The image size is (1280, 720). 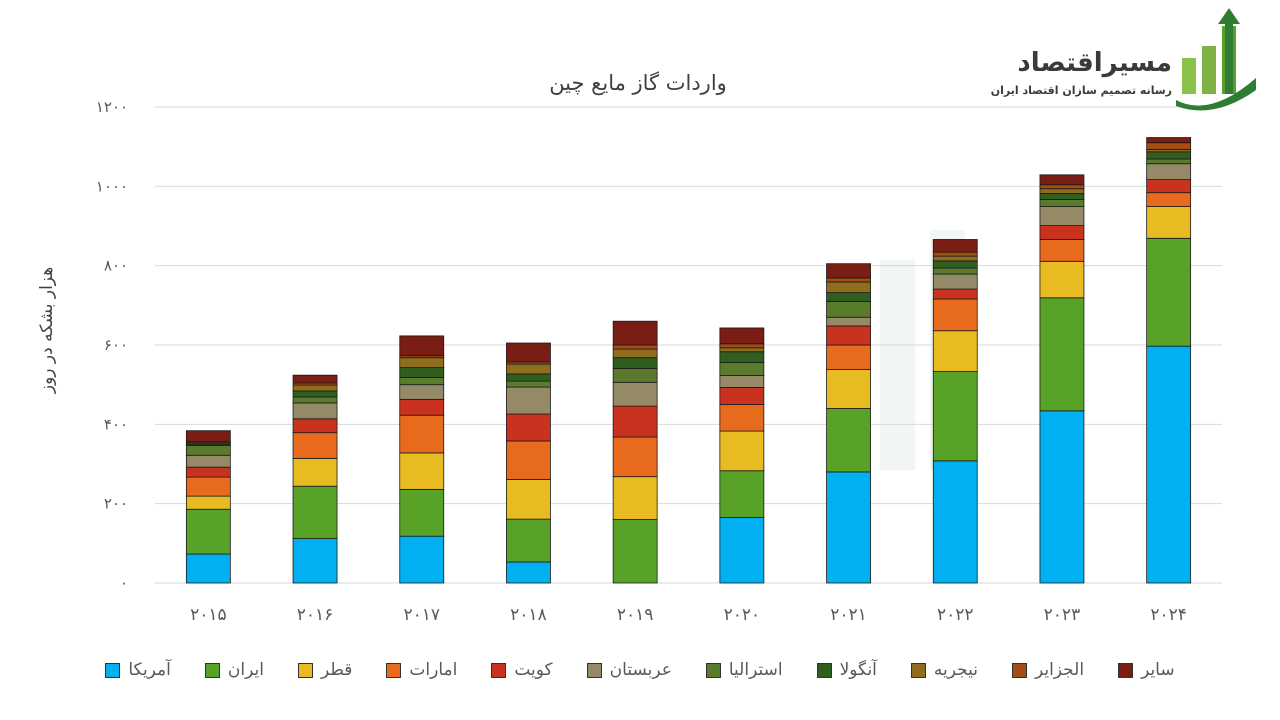 I want to click on legend-label: الجزایر, so click(x=1059, y=670).